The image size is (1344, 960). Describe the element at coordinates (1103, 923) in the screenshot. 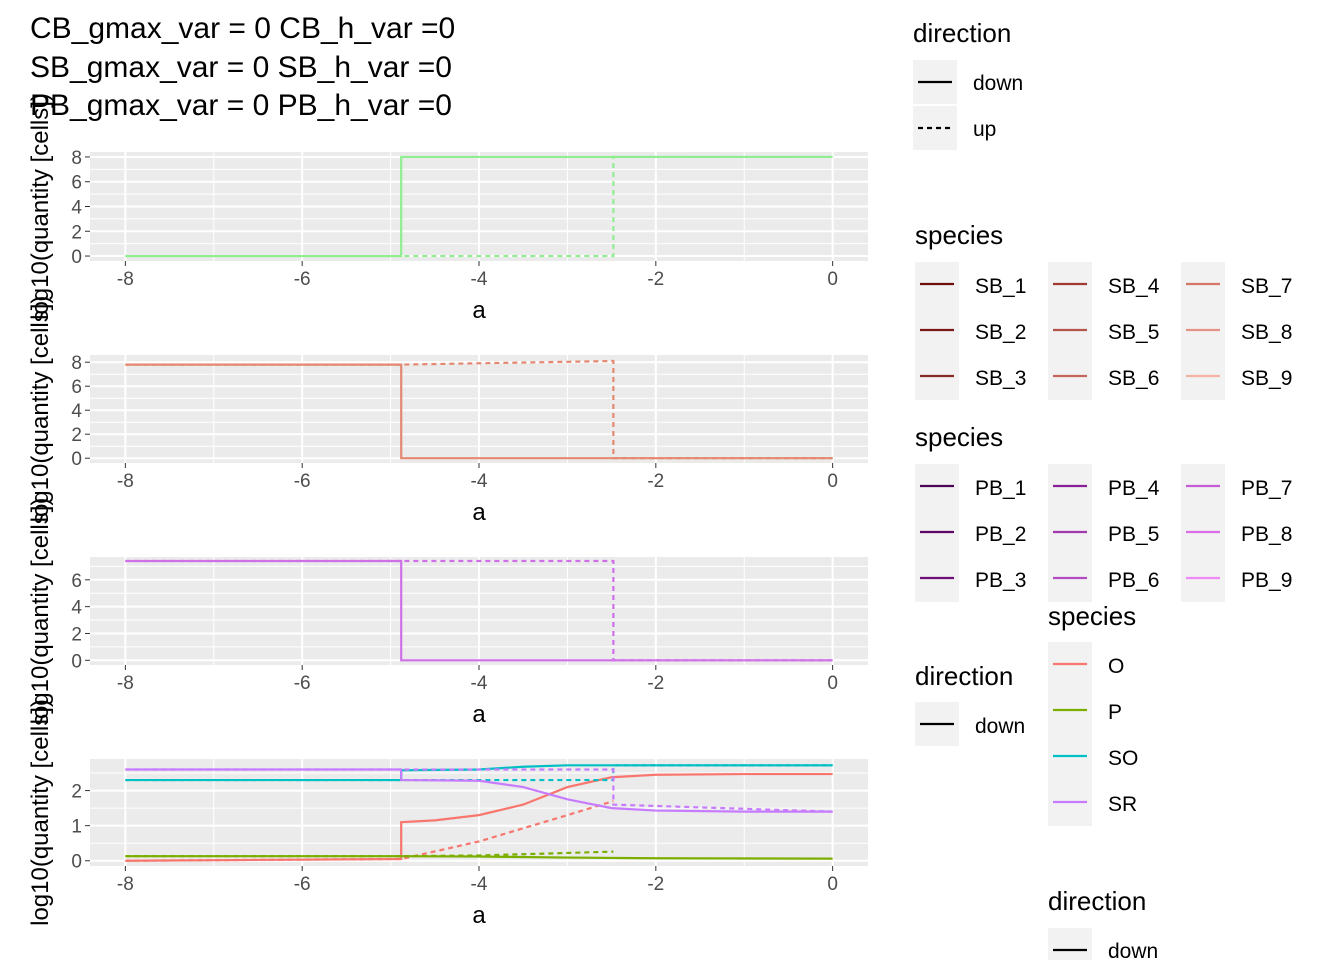

I see `legend-direction-bottom: direction down` at that location.